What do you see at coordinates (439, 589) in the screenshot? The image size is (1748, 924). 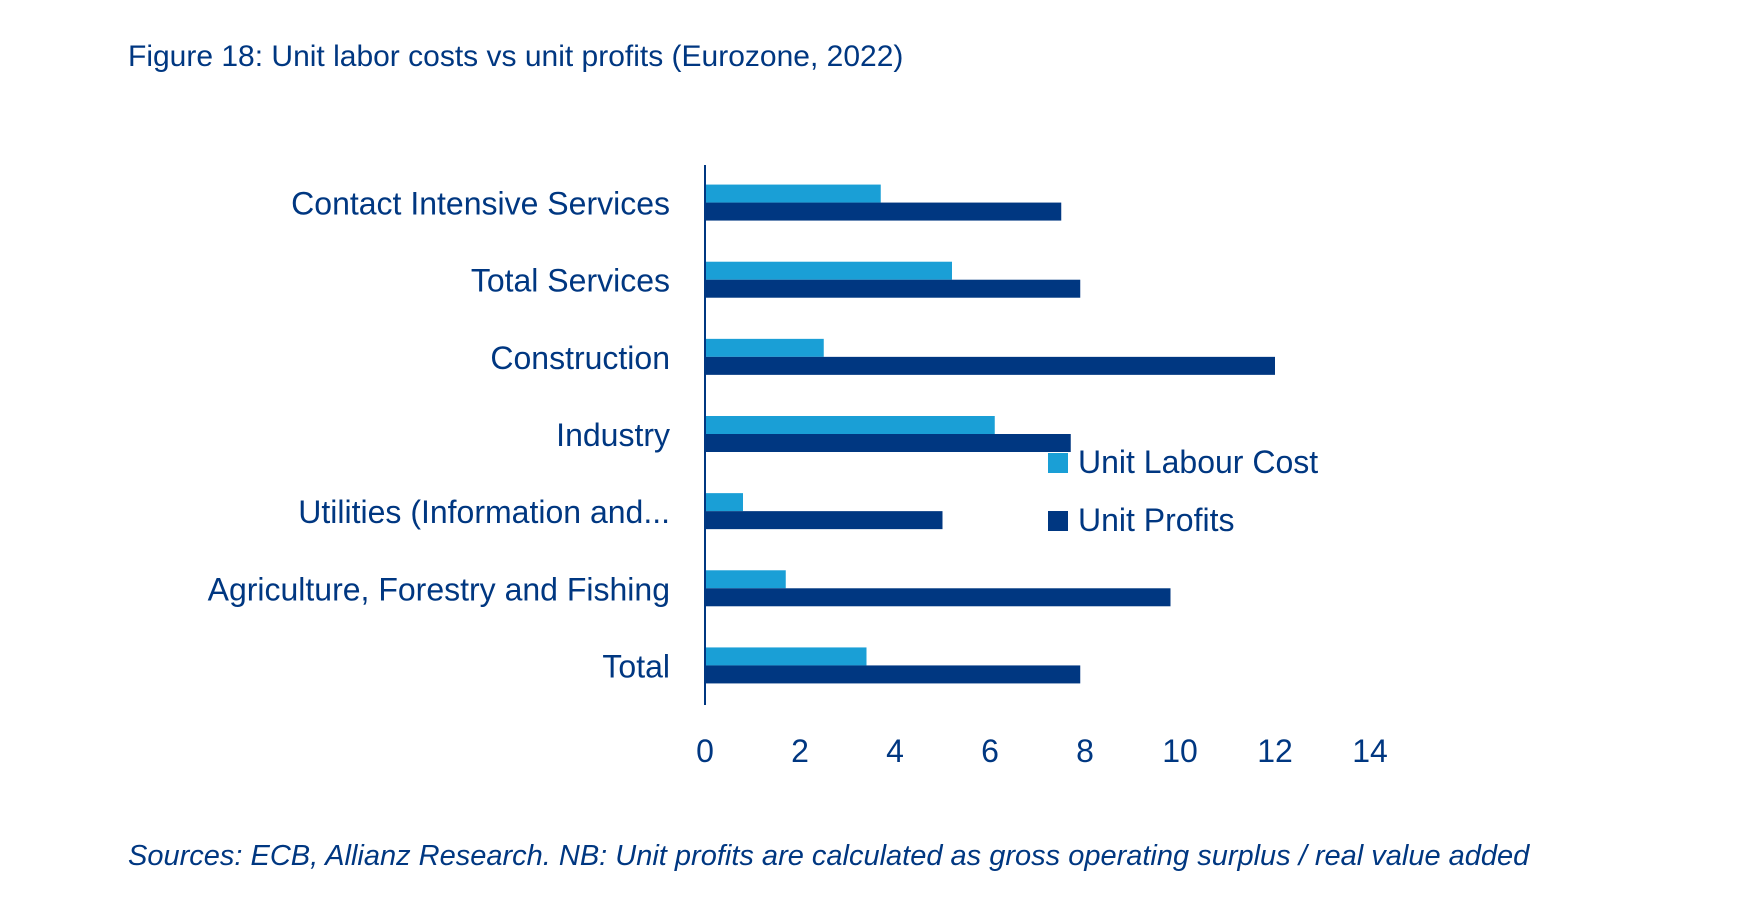 I see `category-label: Agriculture, Forestry and Fishing` at bounding box center [439, 589].